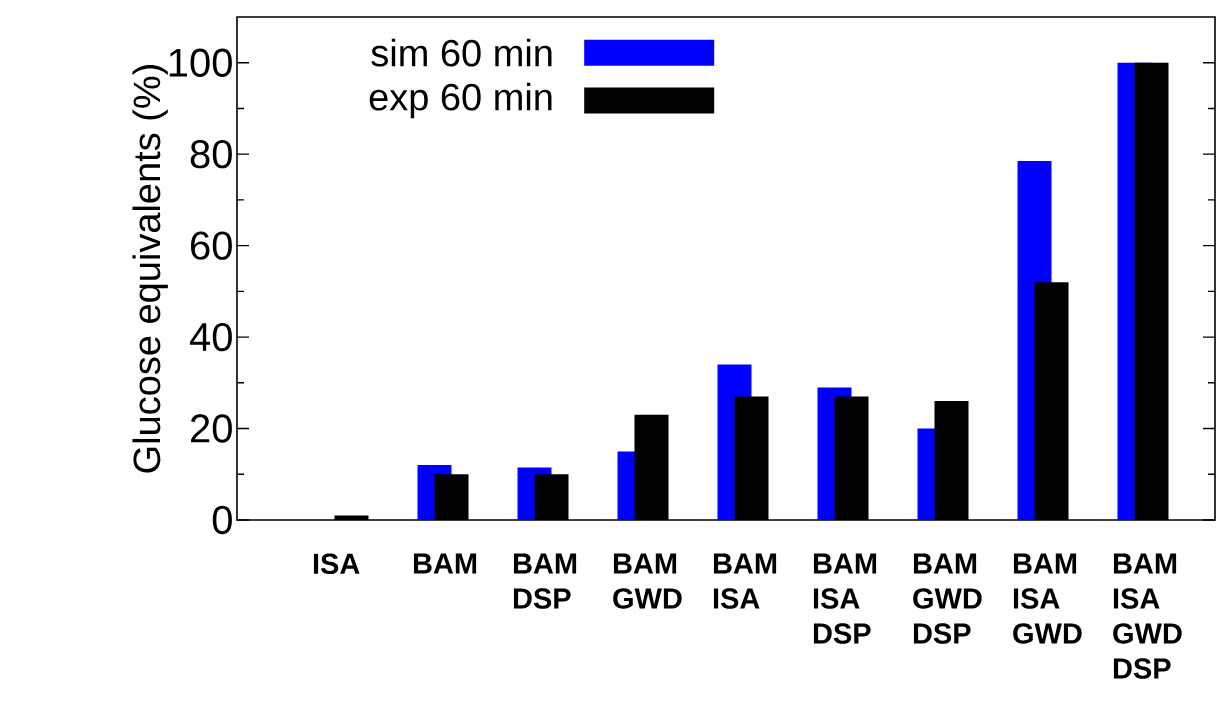 The height and width of the screenshot is (717, 1226). I want to click on y-tick-label: 0, so click(222, 520).